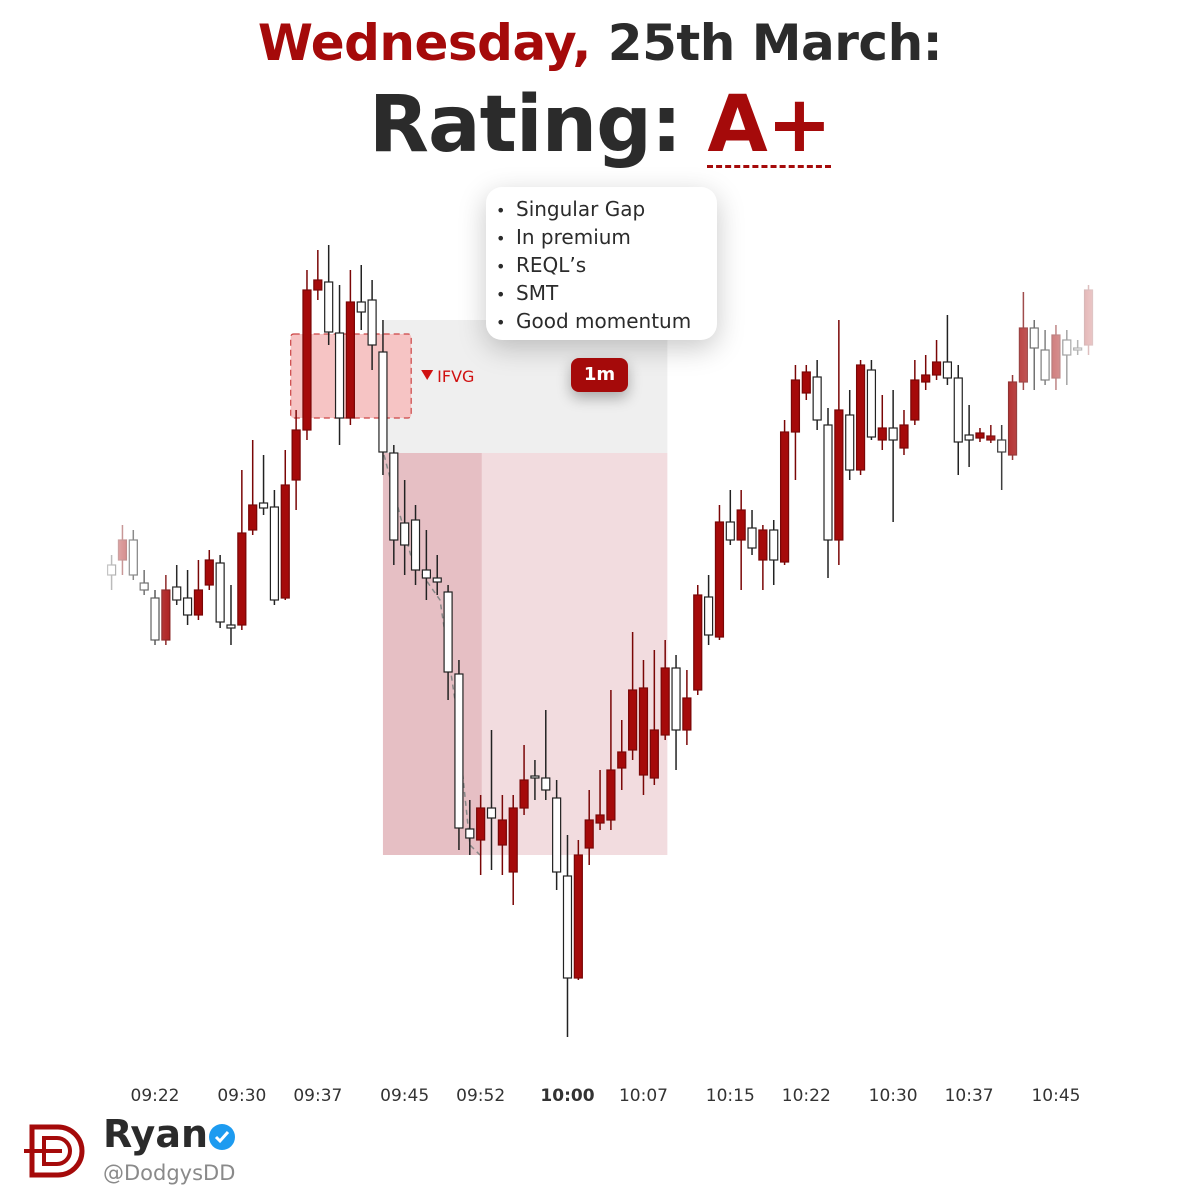  I want to click on rating-value: A+, so click(769, 125).